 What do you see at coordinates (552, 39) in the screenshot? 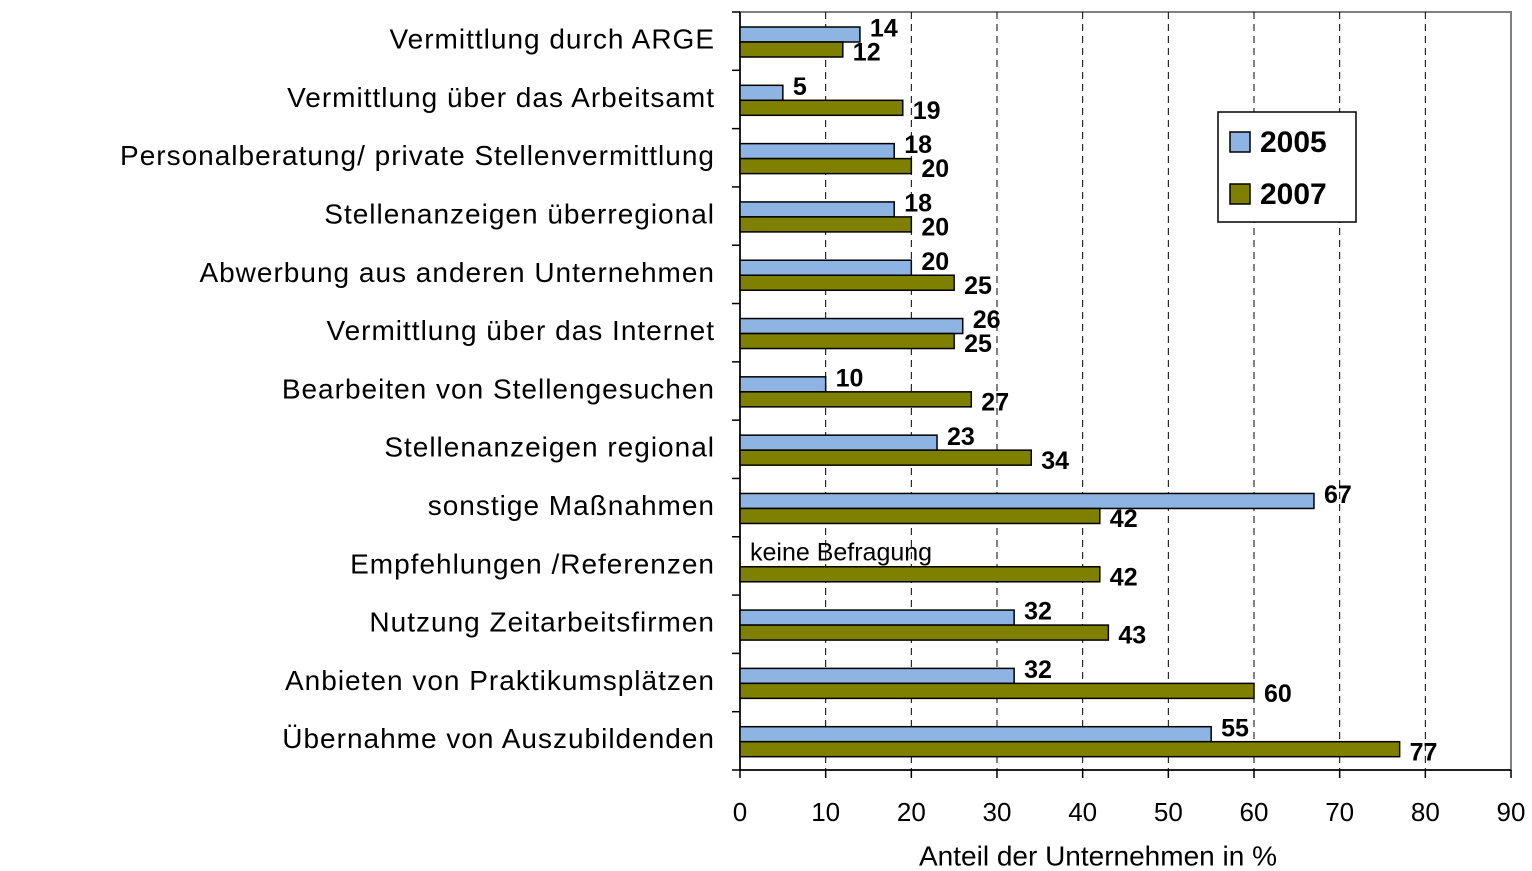
I see `y-tick-label: Vermittlung durch ARGE` at bounding box center [552, 39].